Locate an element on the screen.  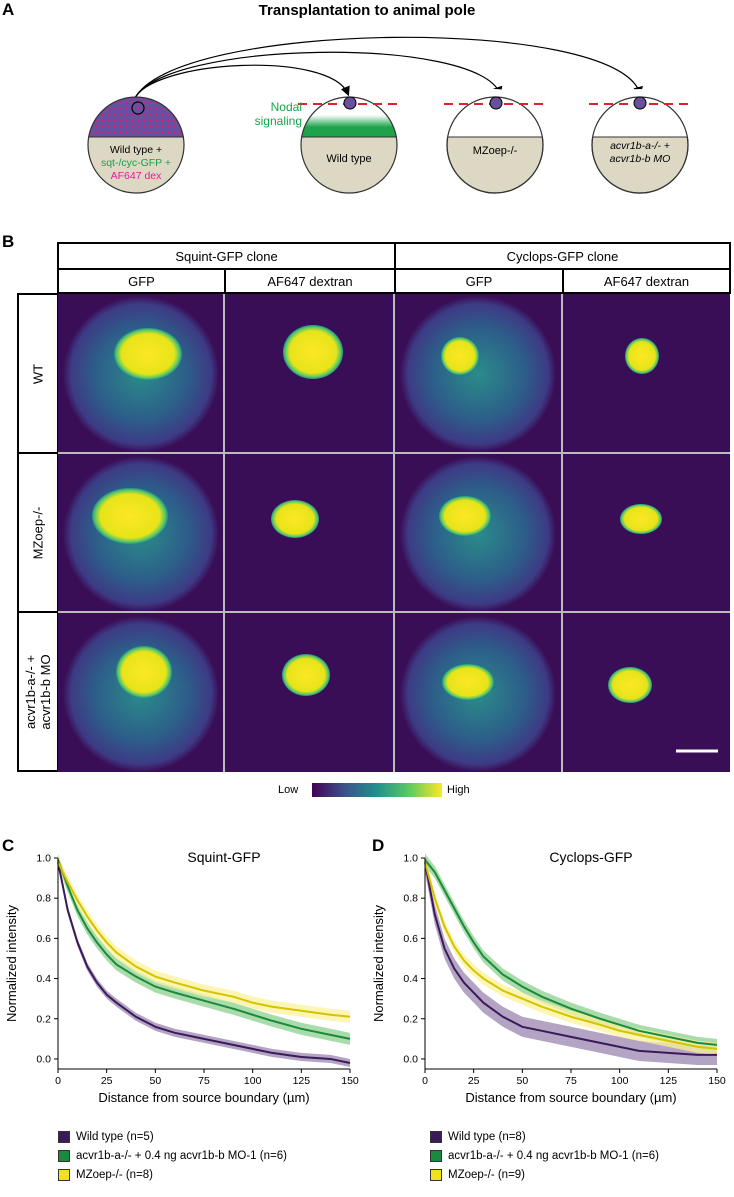
mzoep-cyclops-gfp-clone is located at coordinates (465, 516).